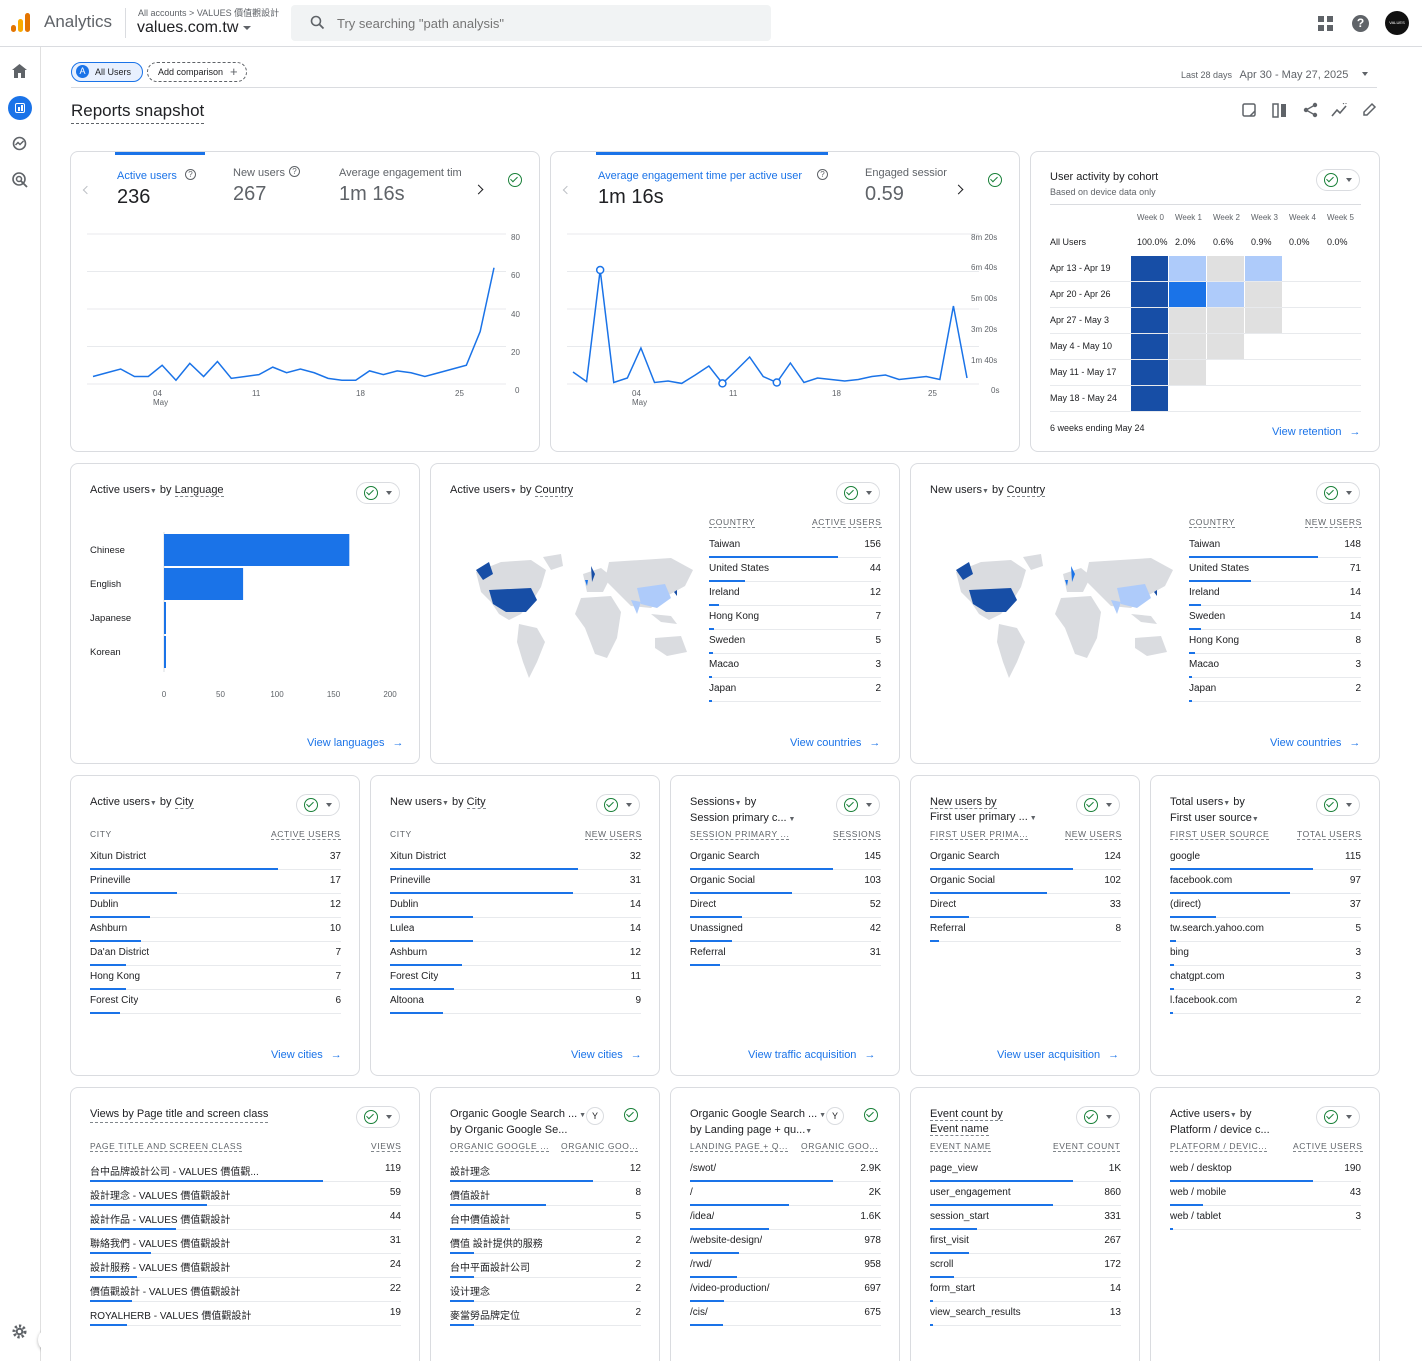 The image size is (1422, 1361). I want to click on settings-gear-icon, so click(19, 1331).